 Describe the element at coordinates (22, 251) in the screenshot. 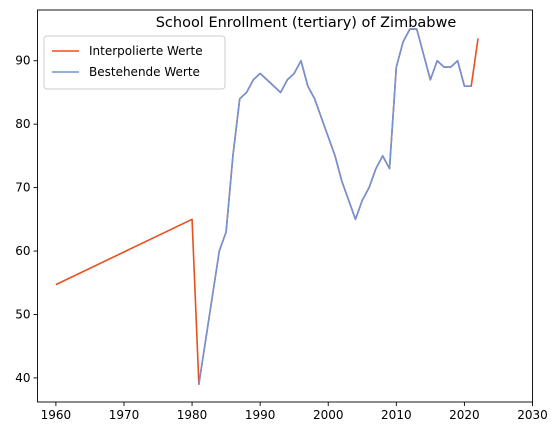

I see `y-tick-label: 60` at that location.